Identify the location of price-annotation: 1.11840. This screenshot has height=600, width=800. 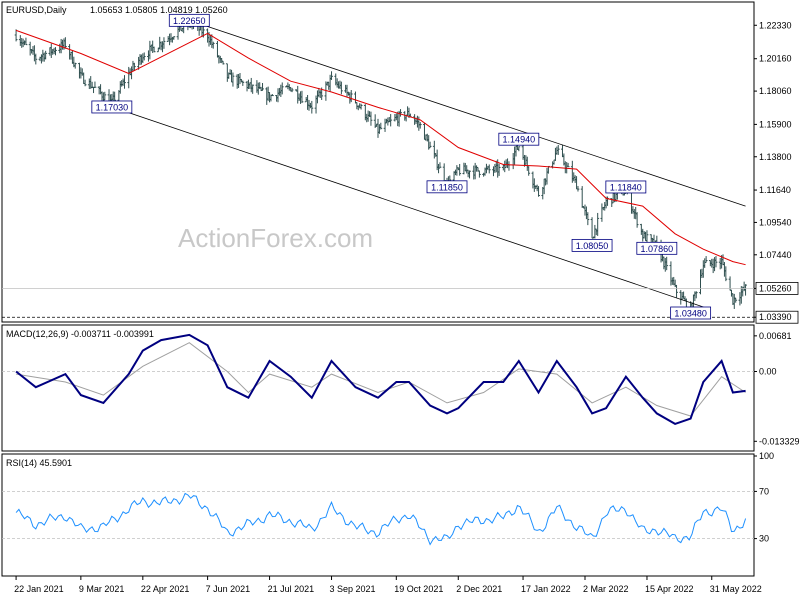
(626, 187).